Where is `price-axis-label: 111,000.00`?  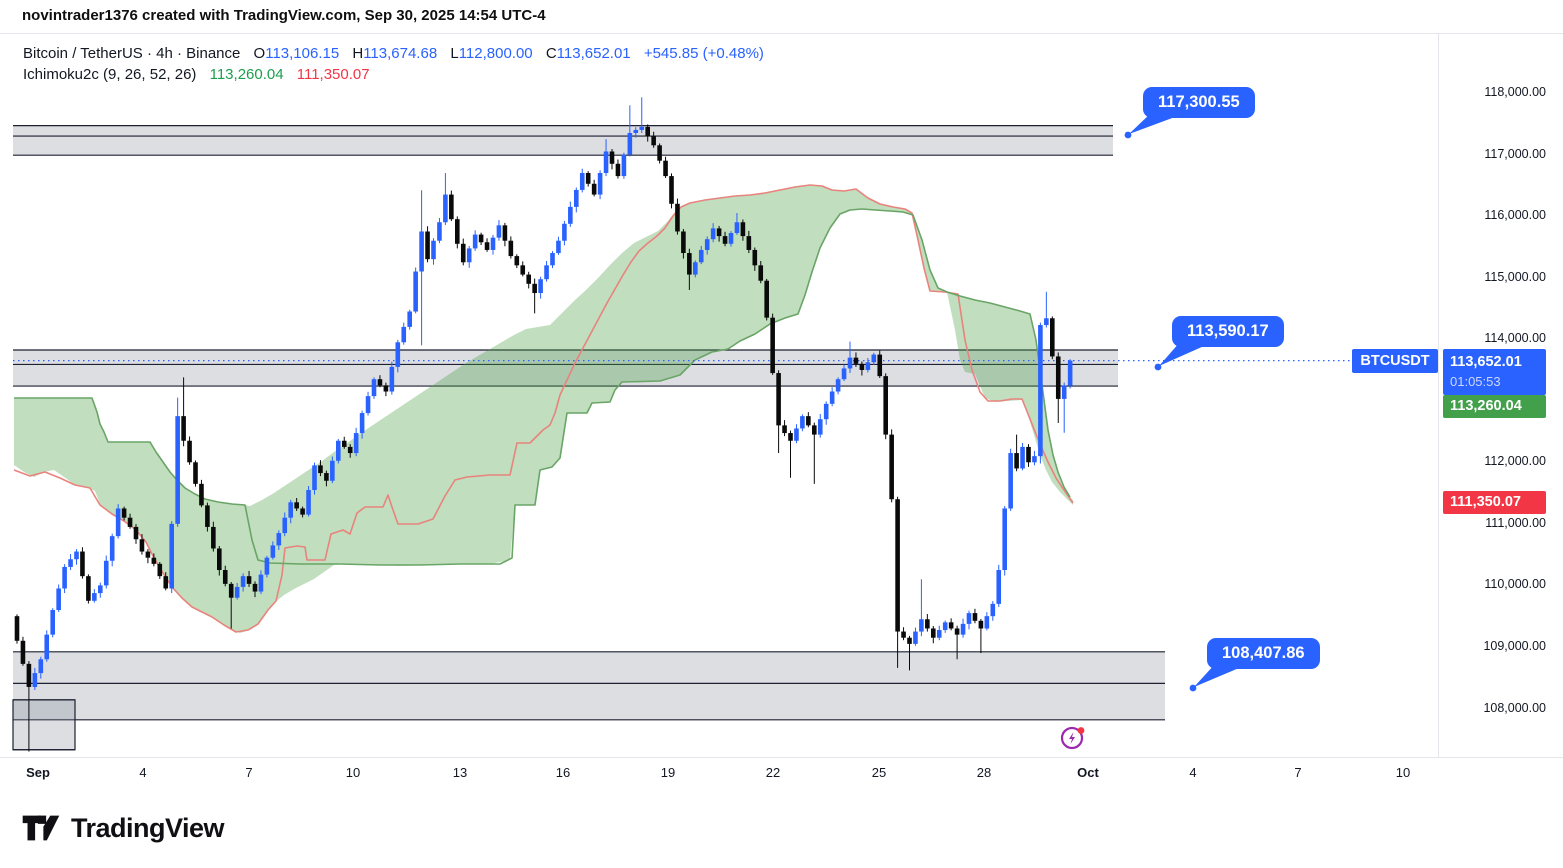
price-axis-label: 111,000.00 is located at coordinates (1515, 522).